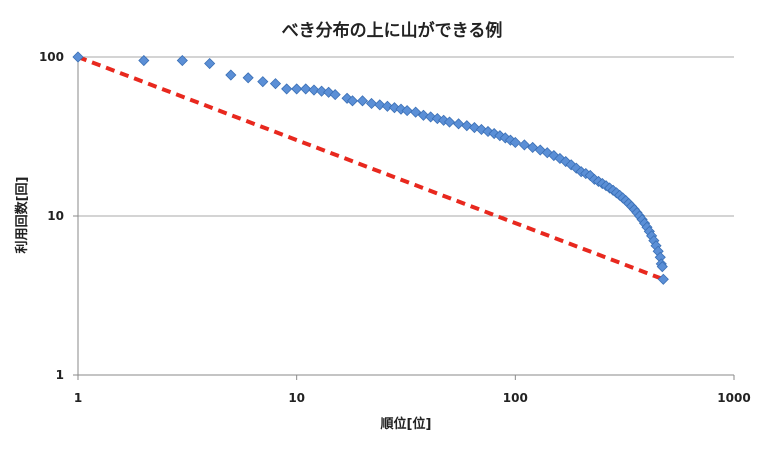 The image size is (759, 453). What do you see at coordinates (60, 375) in the screenshot?
I see `y-tick-label: 1` at bounding box center [60, 375].